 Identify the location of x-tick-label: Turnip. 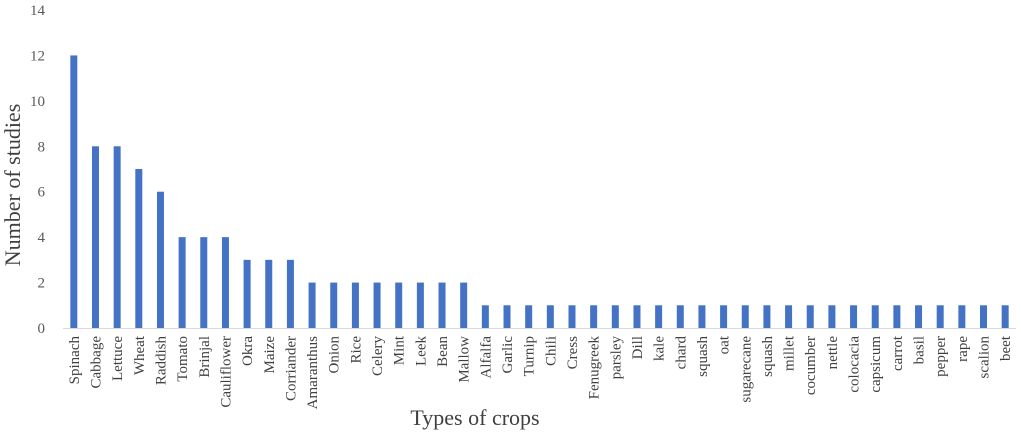
(530, 356).